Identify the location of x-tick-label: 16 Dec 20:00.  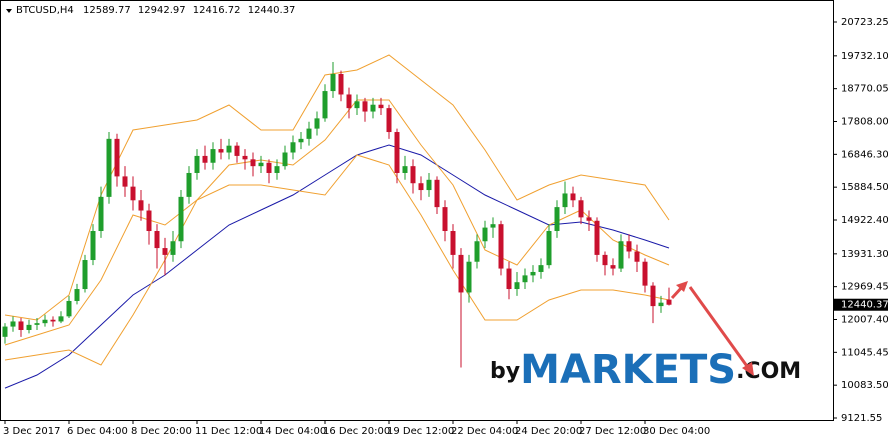
(356, 431).